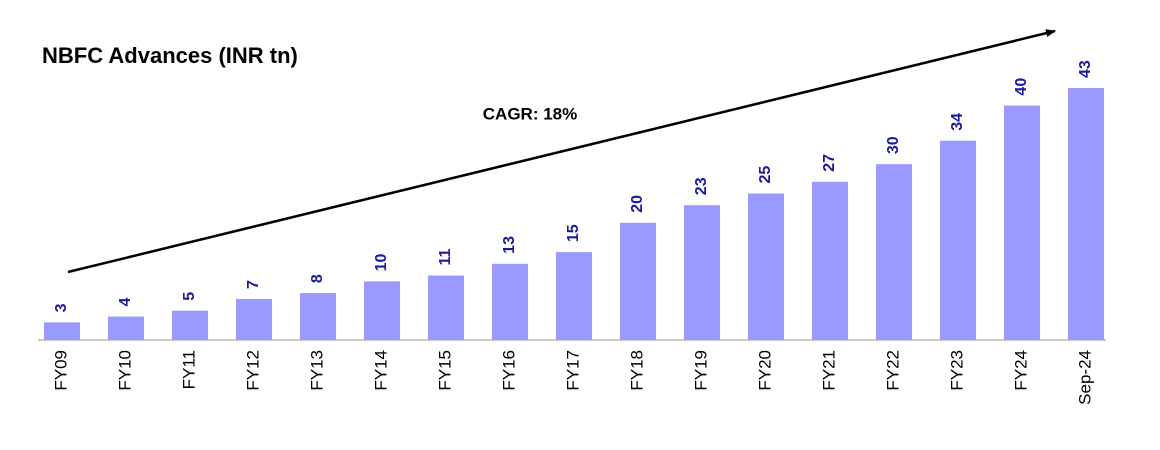 The width and height of the screenshot is (1160, 450). Describe the element at coordinates (188, 369) in the screenshot. I see `x-tick-label: FY11` at that location.